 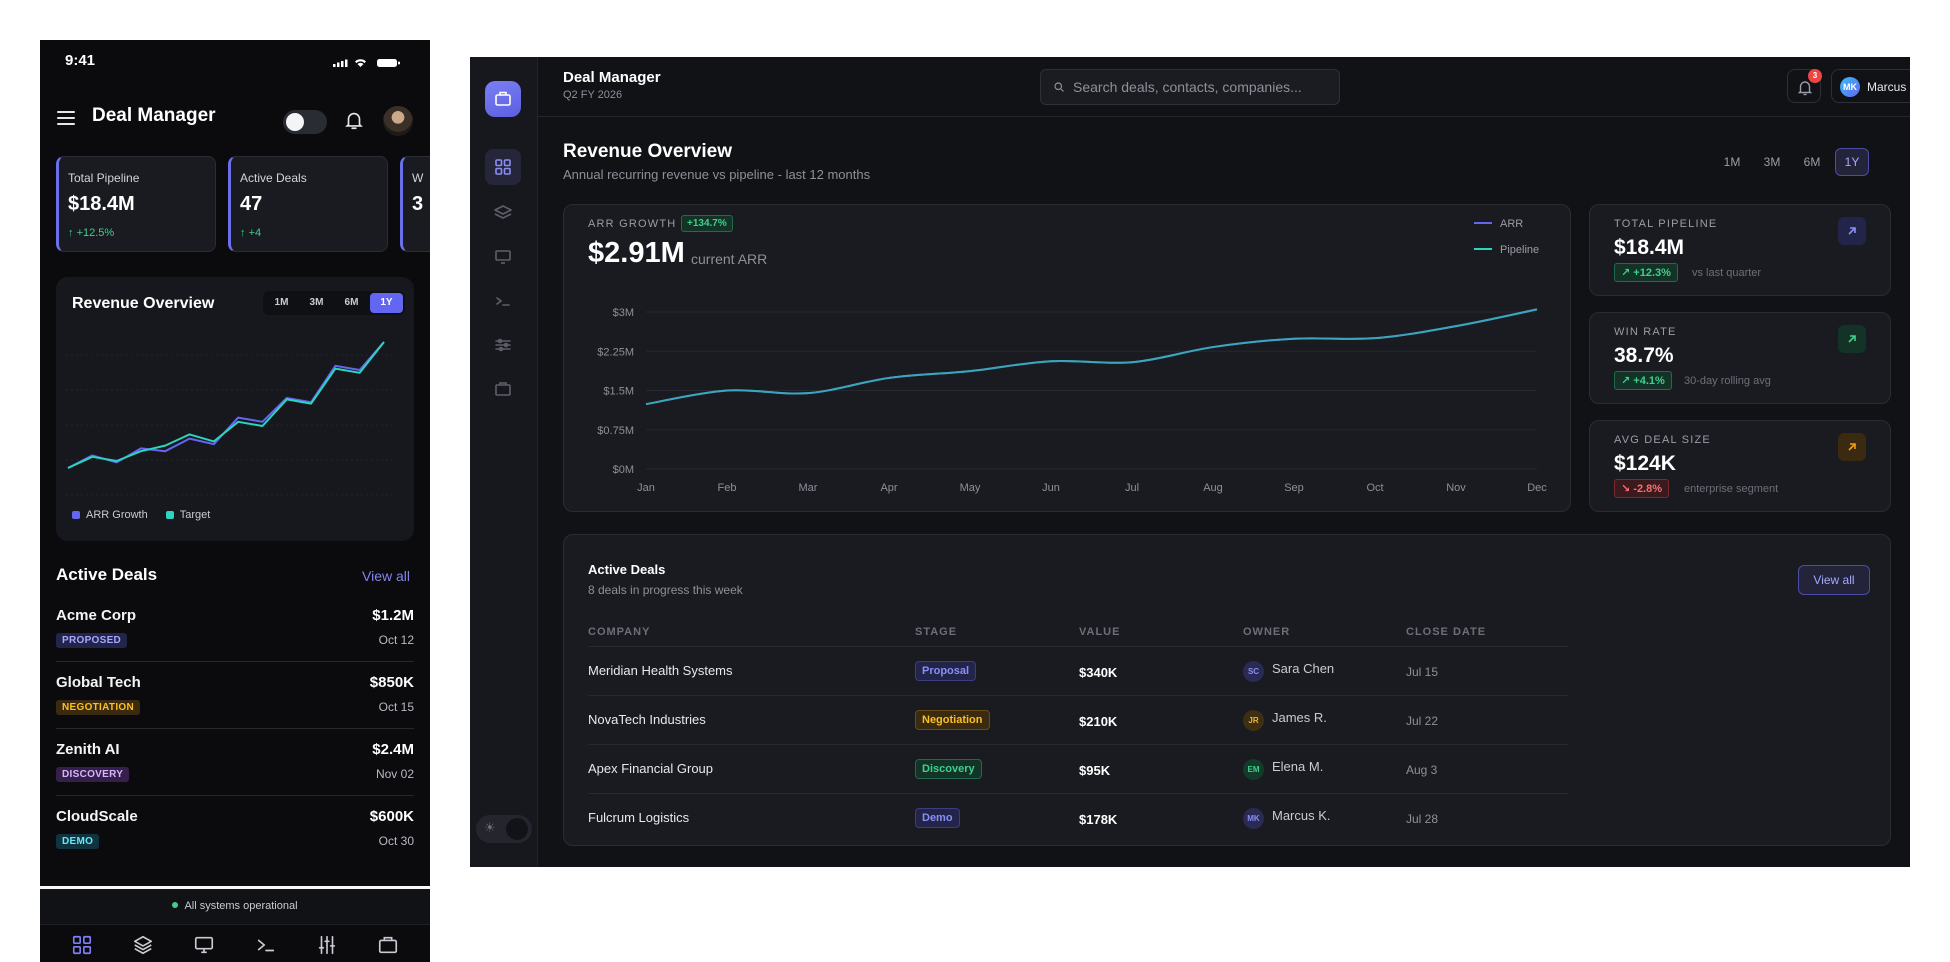 What do you see at coordinates (646, 488) in the screenshot?
I see `x-tick-label: Jan` at bounding box center [646, 488].